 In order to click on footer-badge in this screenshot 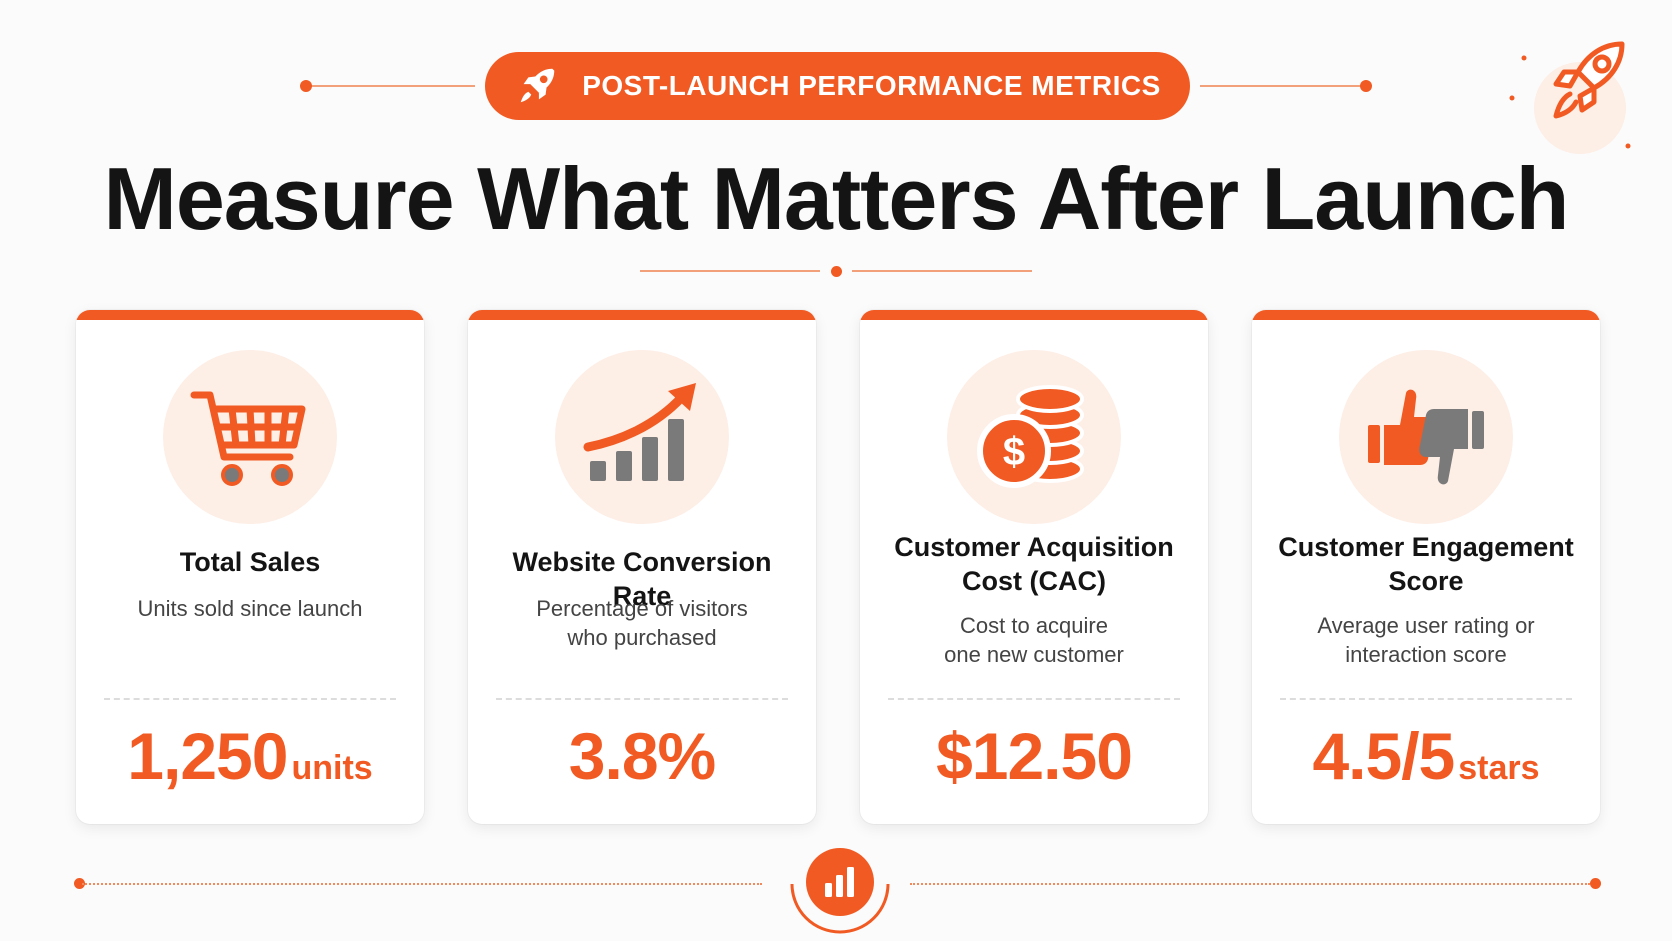, I will do `click(840, 882)`.